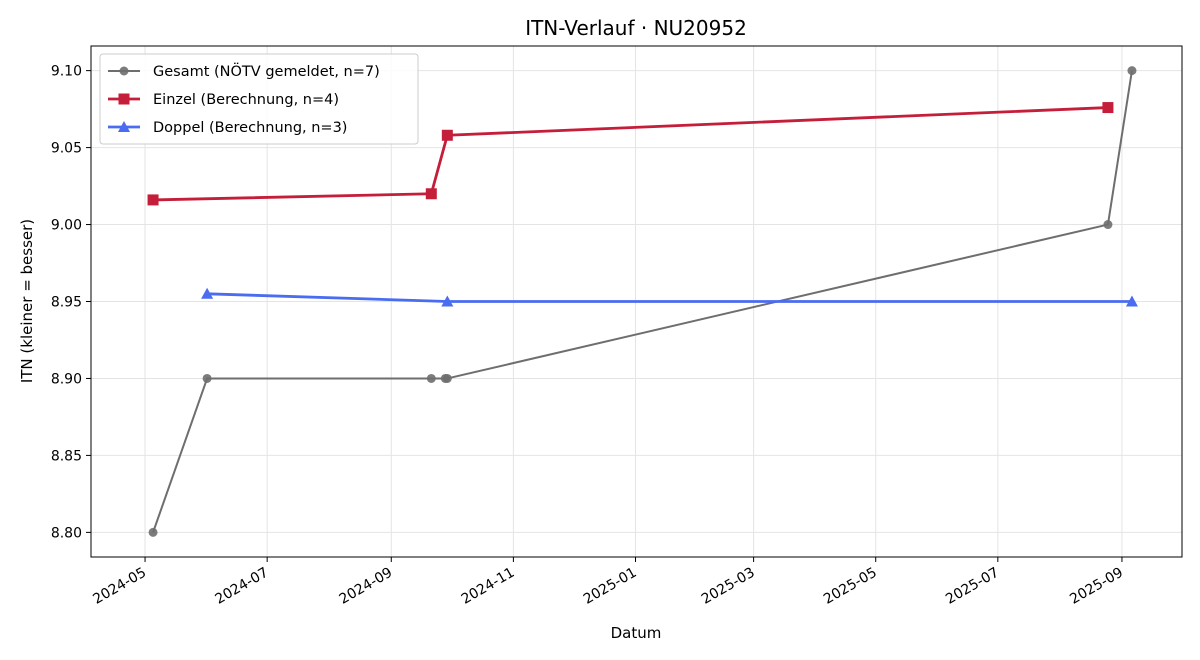  I want to click on x-tick-label: 2025-03, so click(728, 586).